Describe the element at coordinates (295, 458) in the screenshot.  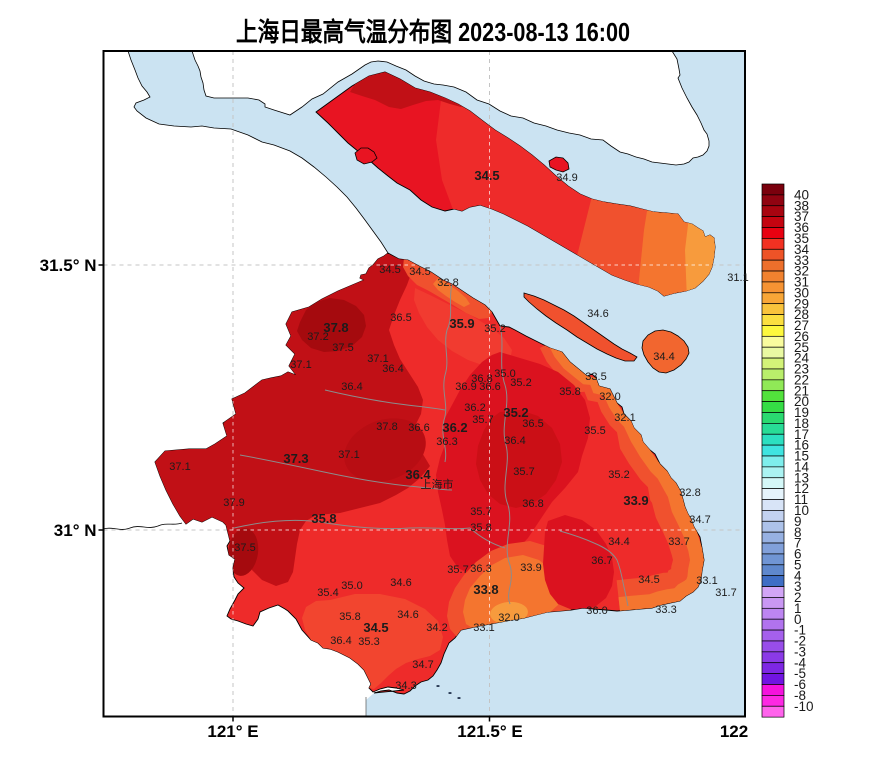
I see `svg-text: 37.3` at that location.